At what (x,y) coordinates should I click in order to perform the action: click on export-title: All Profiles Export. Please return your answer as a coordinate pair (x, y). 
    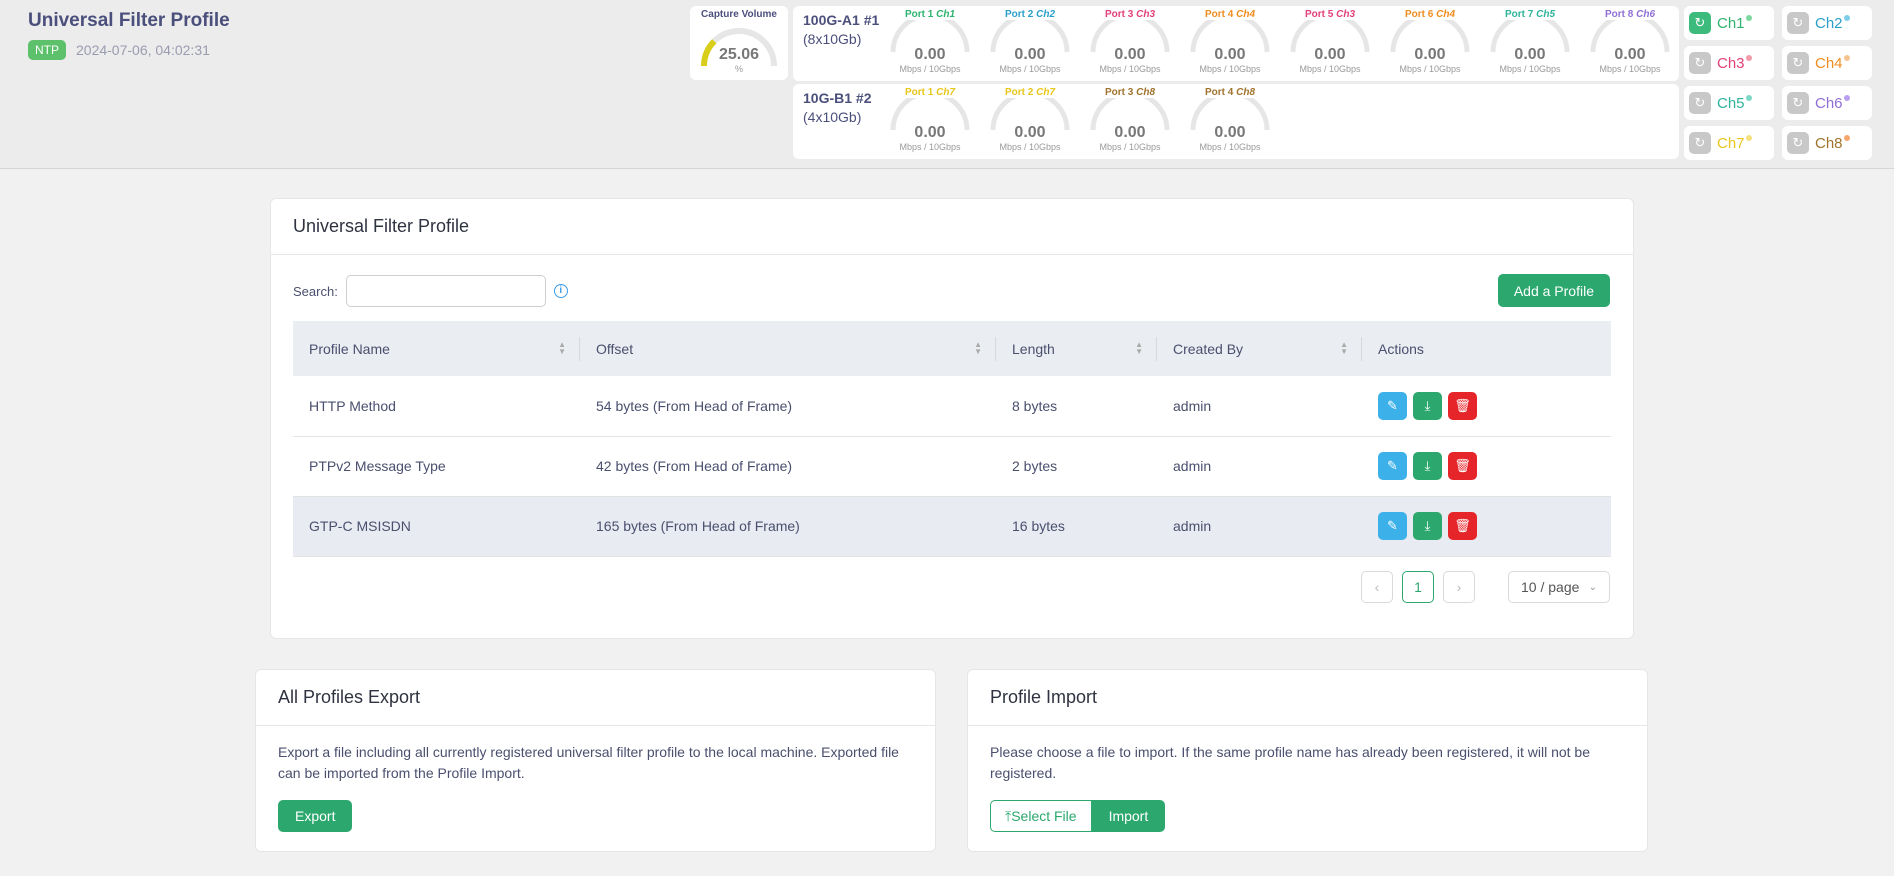
    Looking at the image, I should click on (595, 698).